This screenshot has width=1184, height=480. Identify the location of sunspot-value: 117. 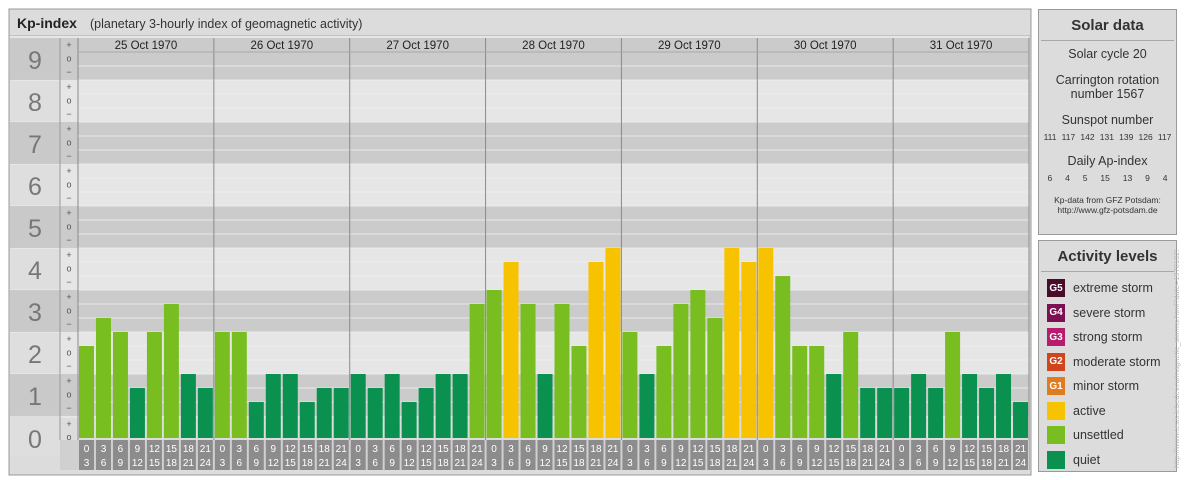
(1164, 137).